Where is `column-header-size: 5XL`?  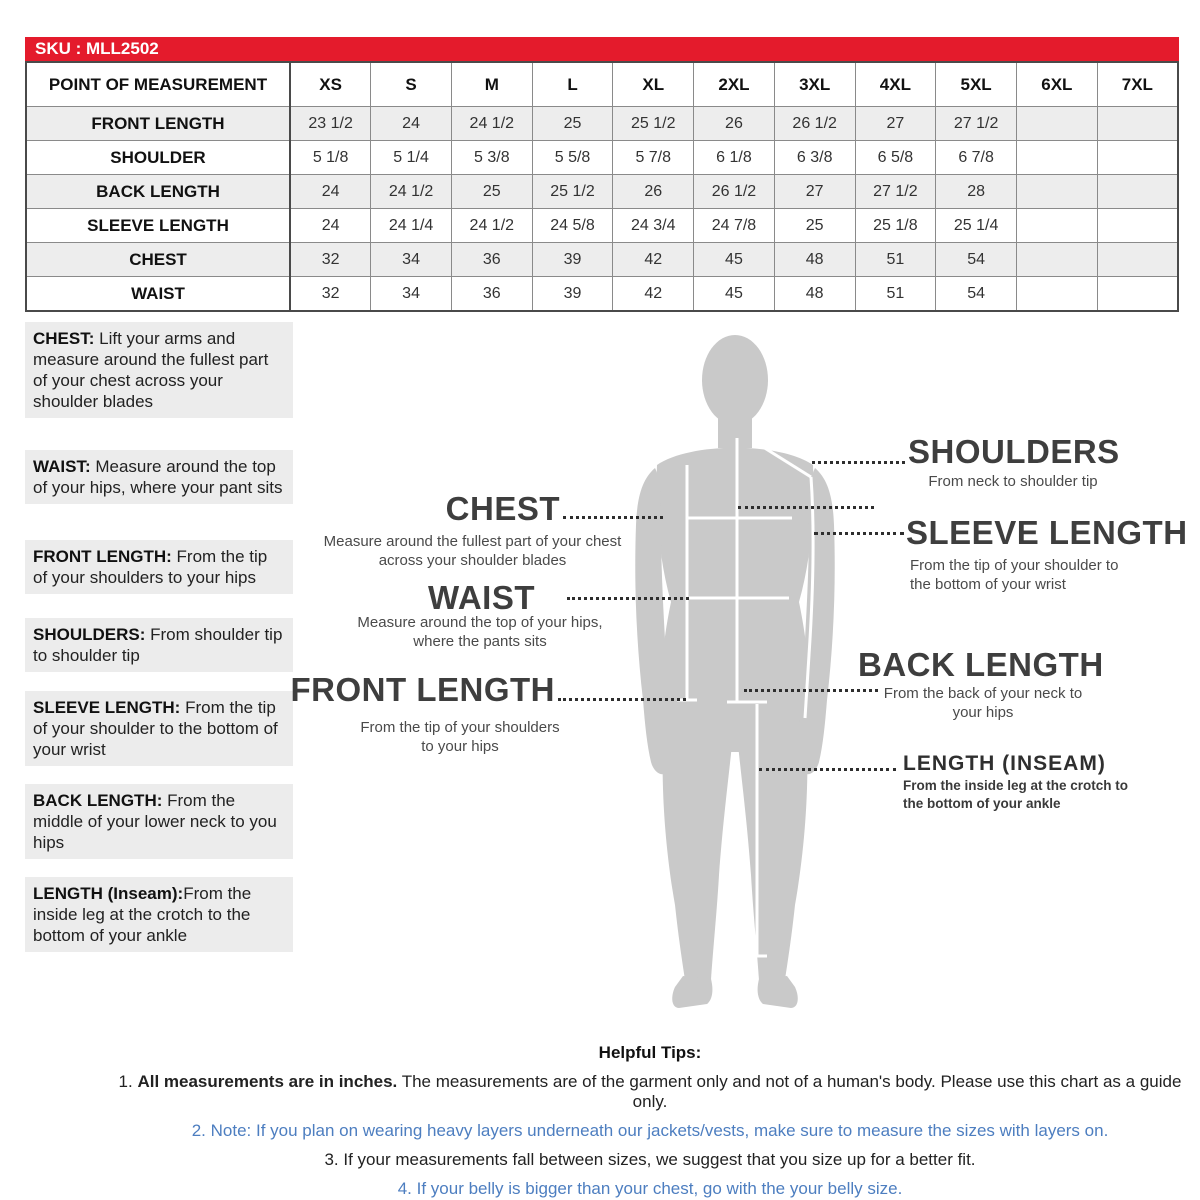 column-header-size: 5XL is located at coordinates (976, 84).